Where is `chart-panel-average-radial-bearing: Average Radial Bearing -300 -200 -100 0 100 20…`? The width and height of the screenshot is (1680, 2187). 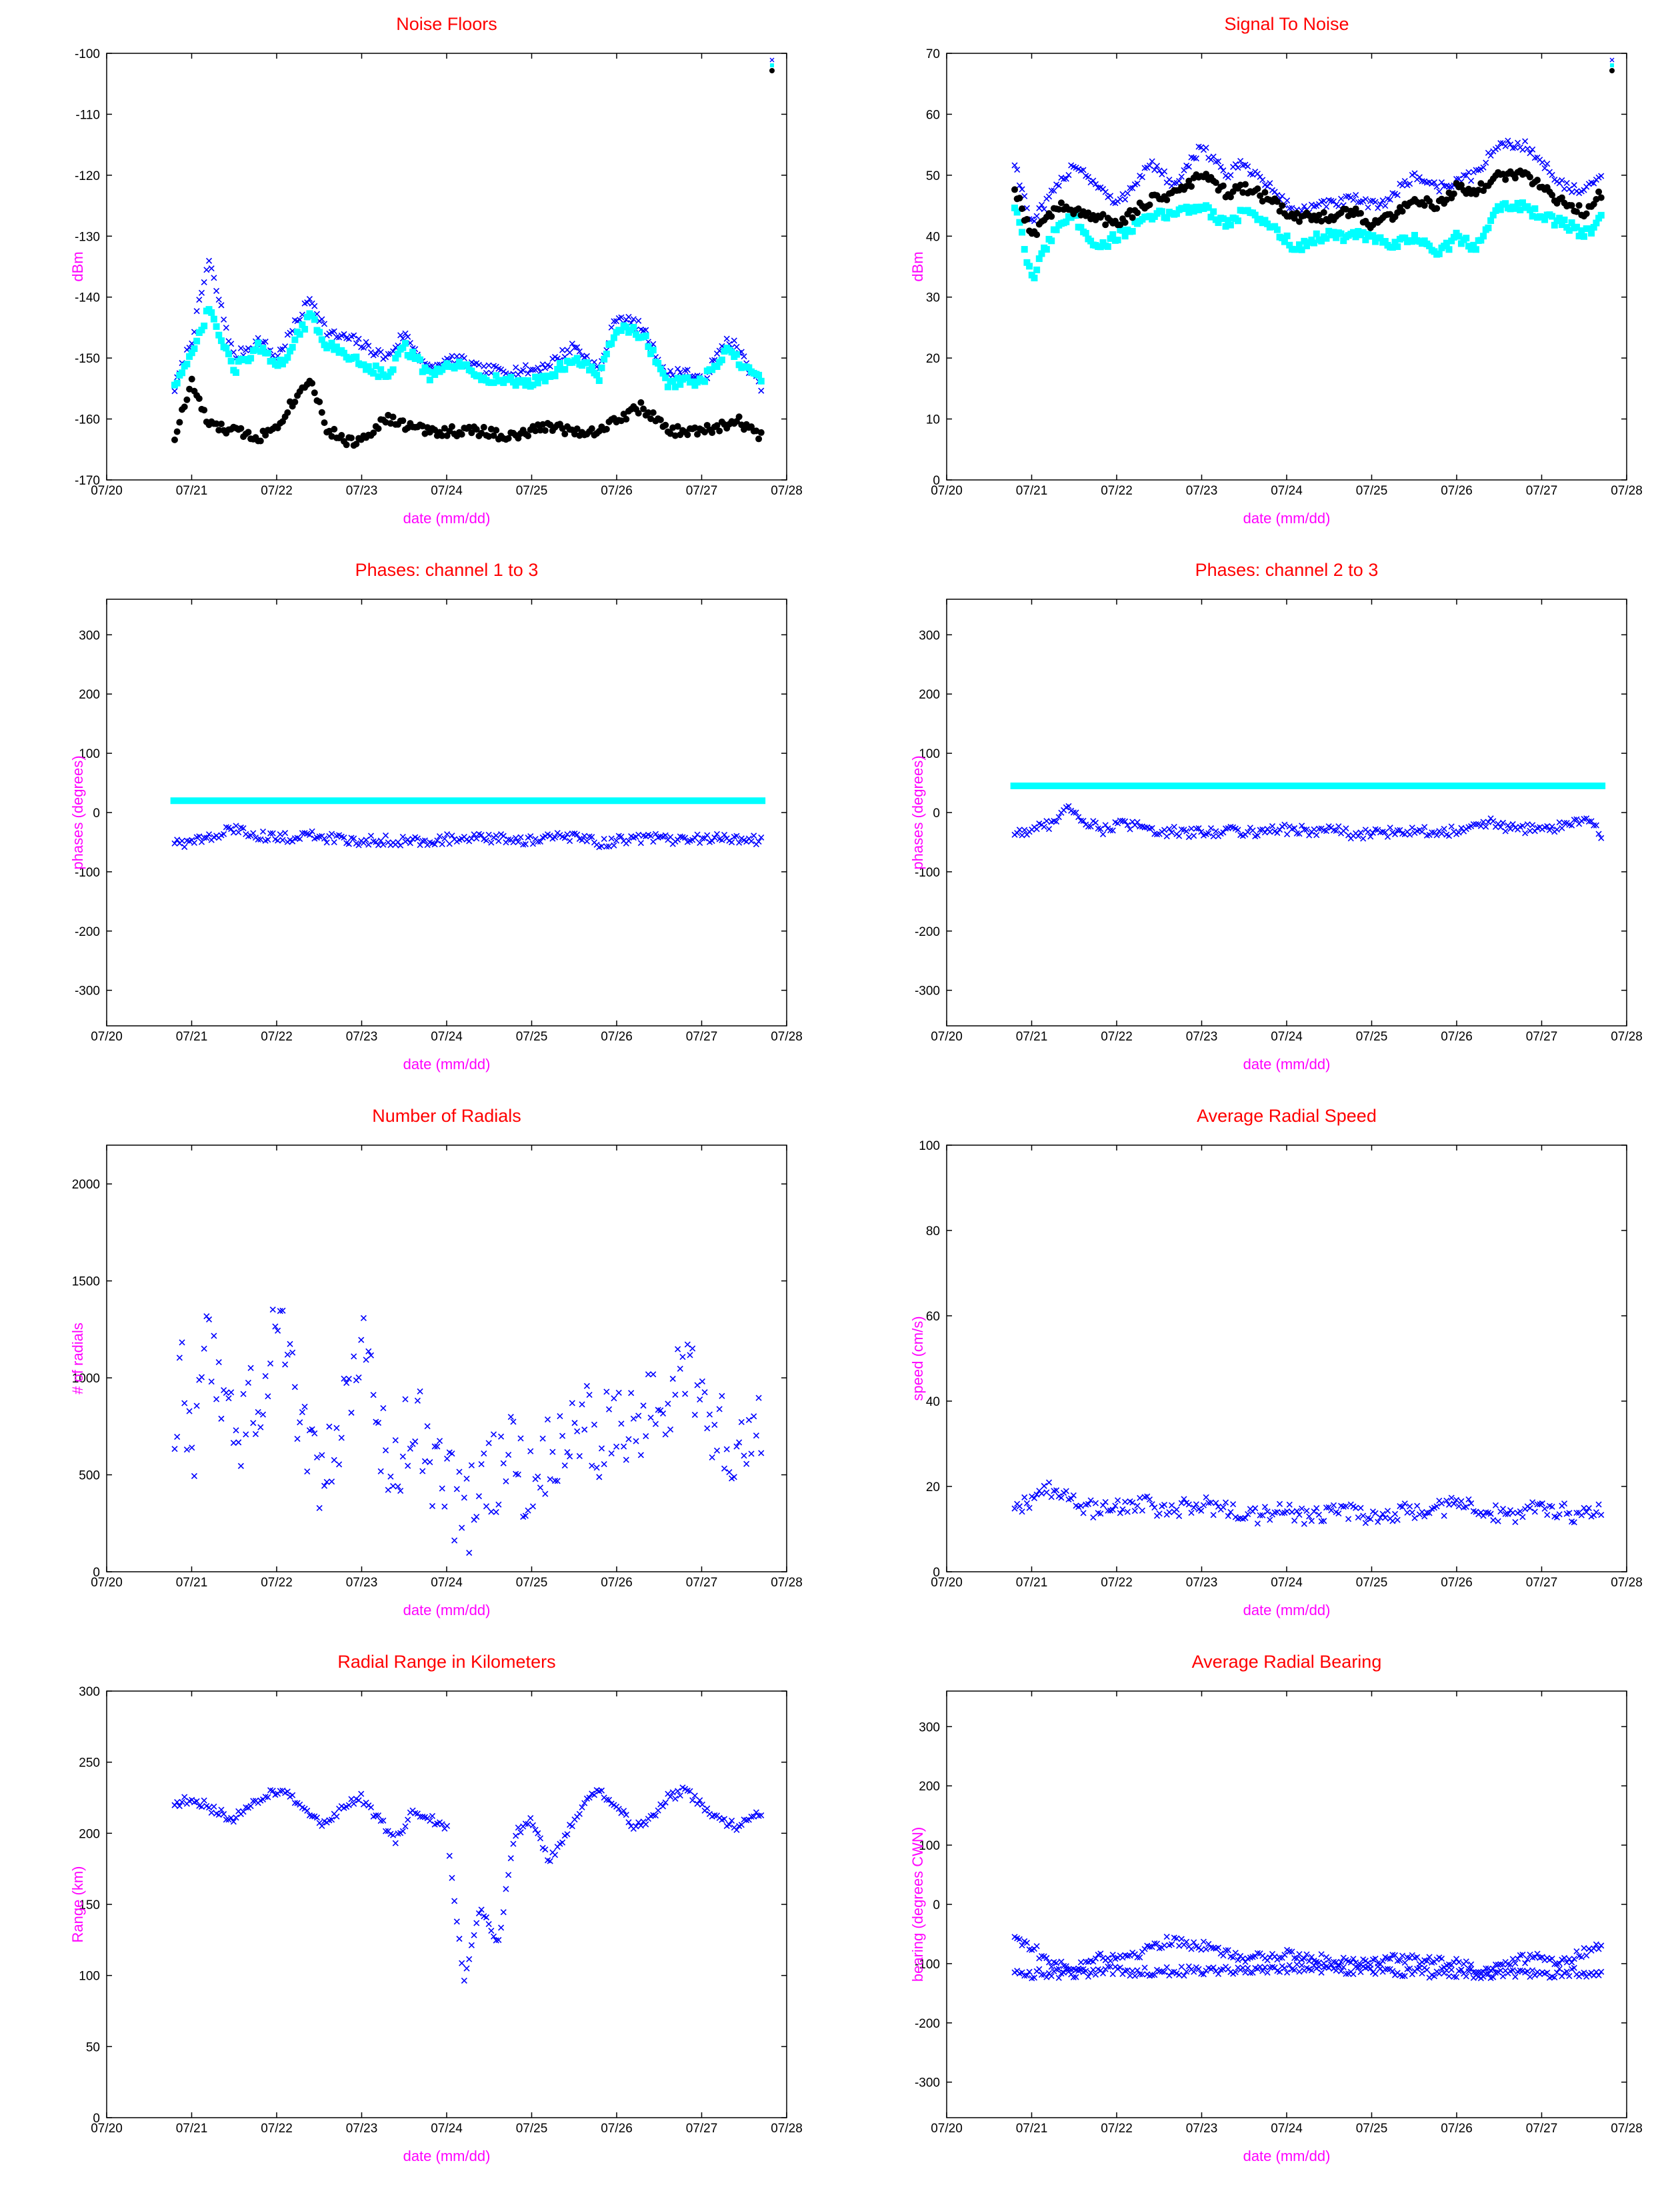 chart-panel-average-radial-bearing: Average Radial Bearing -300 -200 -100 0 100 20… is located at coordinates (1260, 1911).